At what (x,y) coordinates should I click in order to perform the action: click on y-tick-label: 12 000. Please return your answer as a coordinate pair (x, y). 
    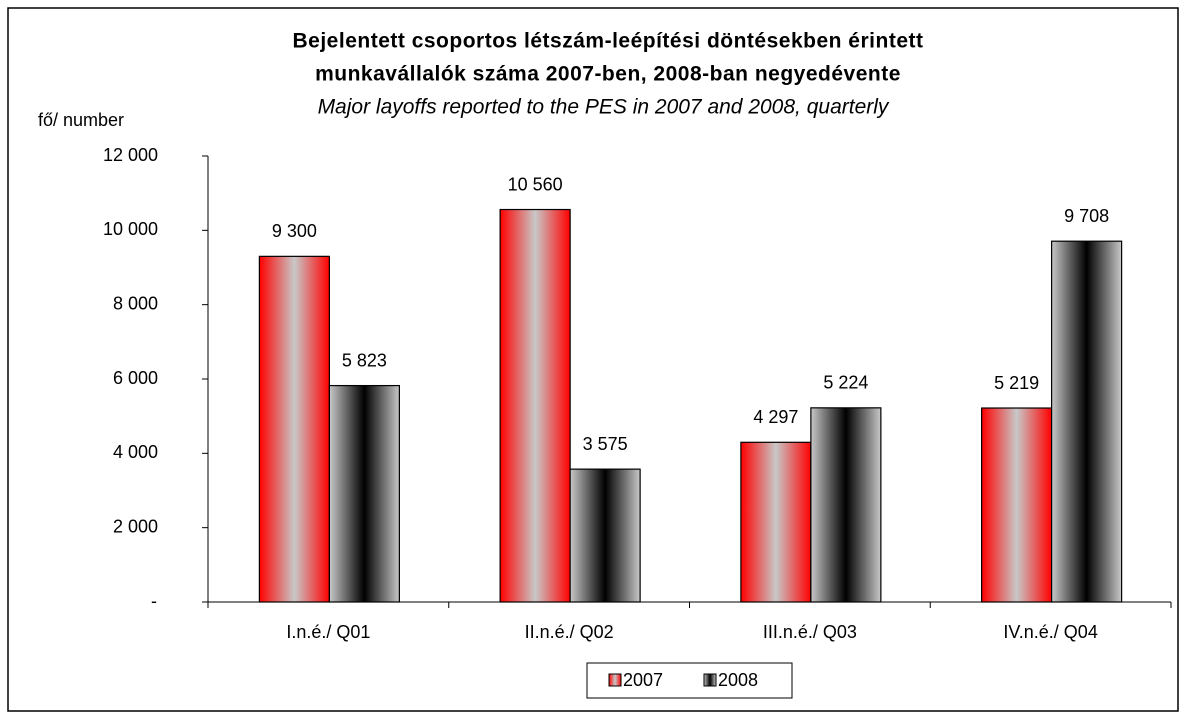
    Looking at the image, I should click on (130, 155).